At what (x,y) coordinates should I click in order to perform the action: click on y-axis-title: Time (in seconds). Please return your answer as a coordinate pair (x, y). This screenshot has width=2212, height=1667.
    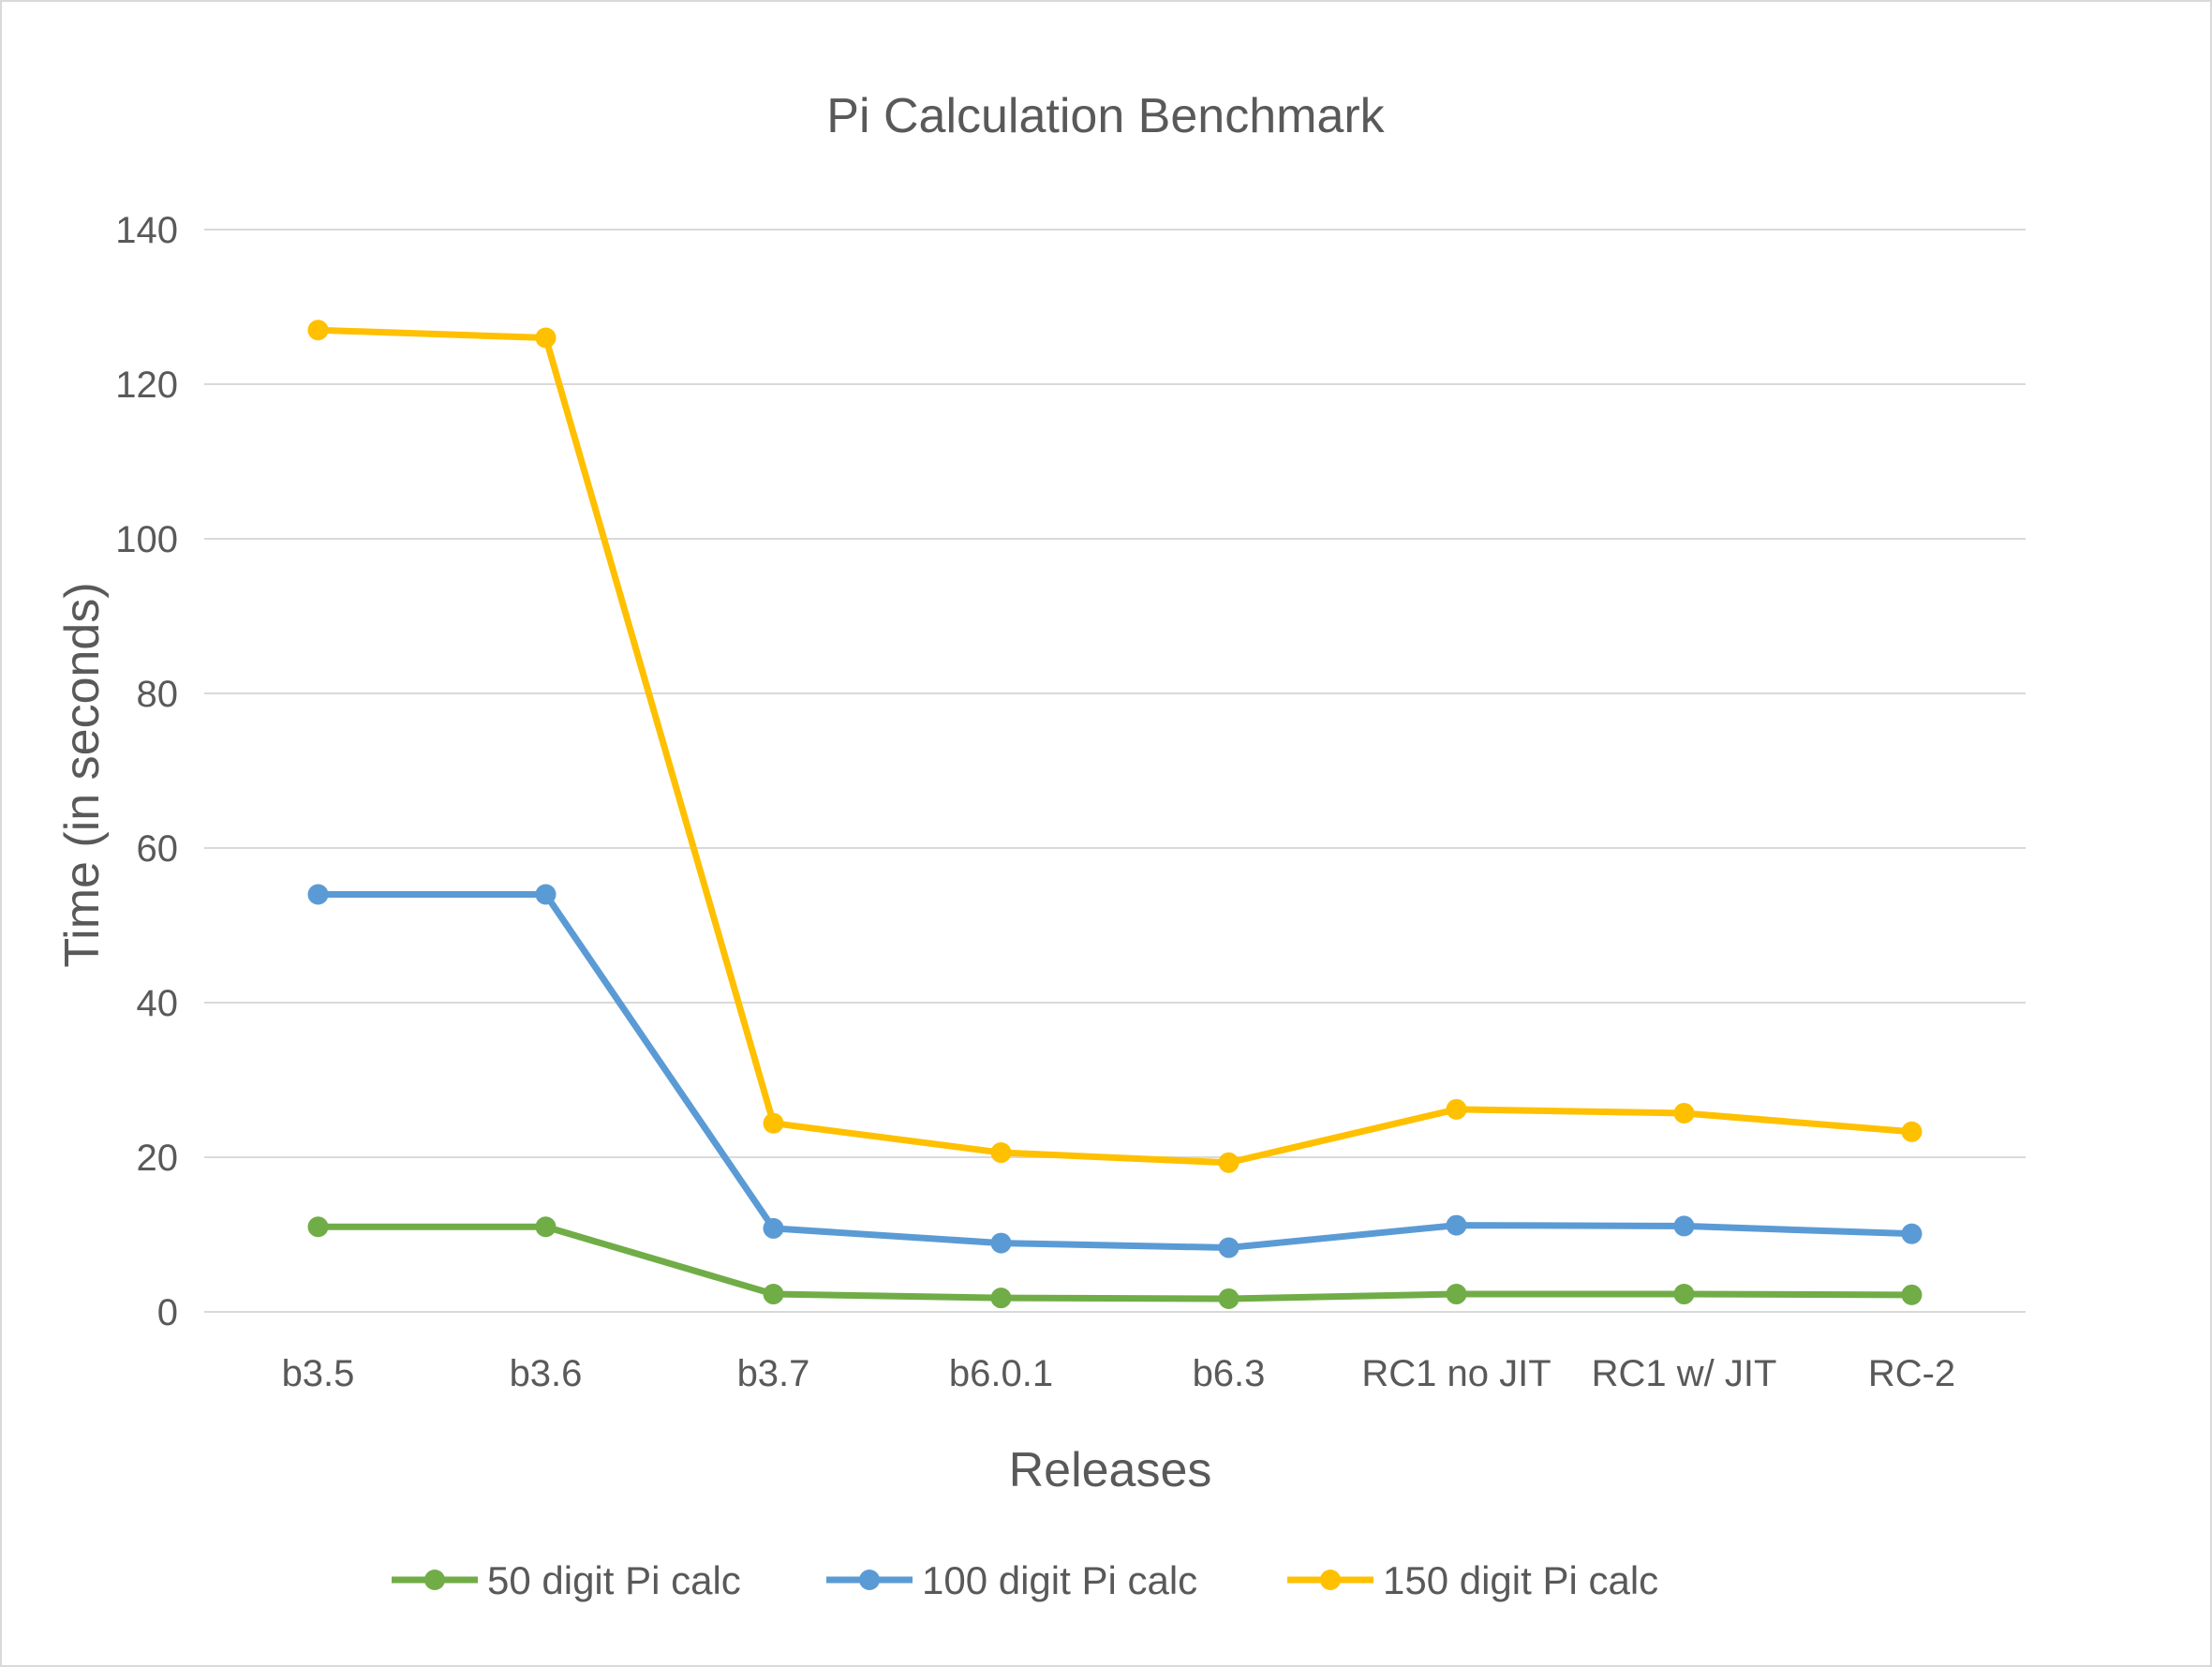
    Looking at the image, I should click on (82, 774).